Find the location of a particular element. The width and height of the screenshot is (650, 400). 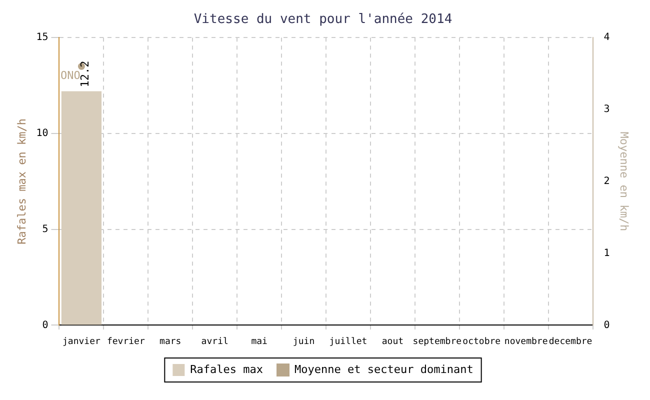

y-tick-label: 10 is located at coordinates (42, 134).